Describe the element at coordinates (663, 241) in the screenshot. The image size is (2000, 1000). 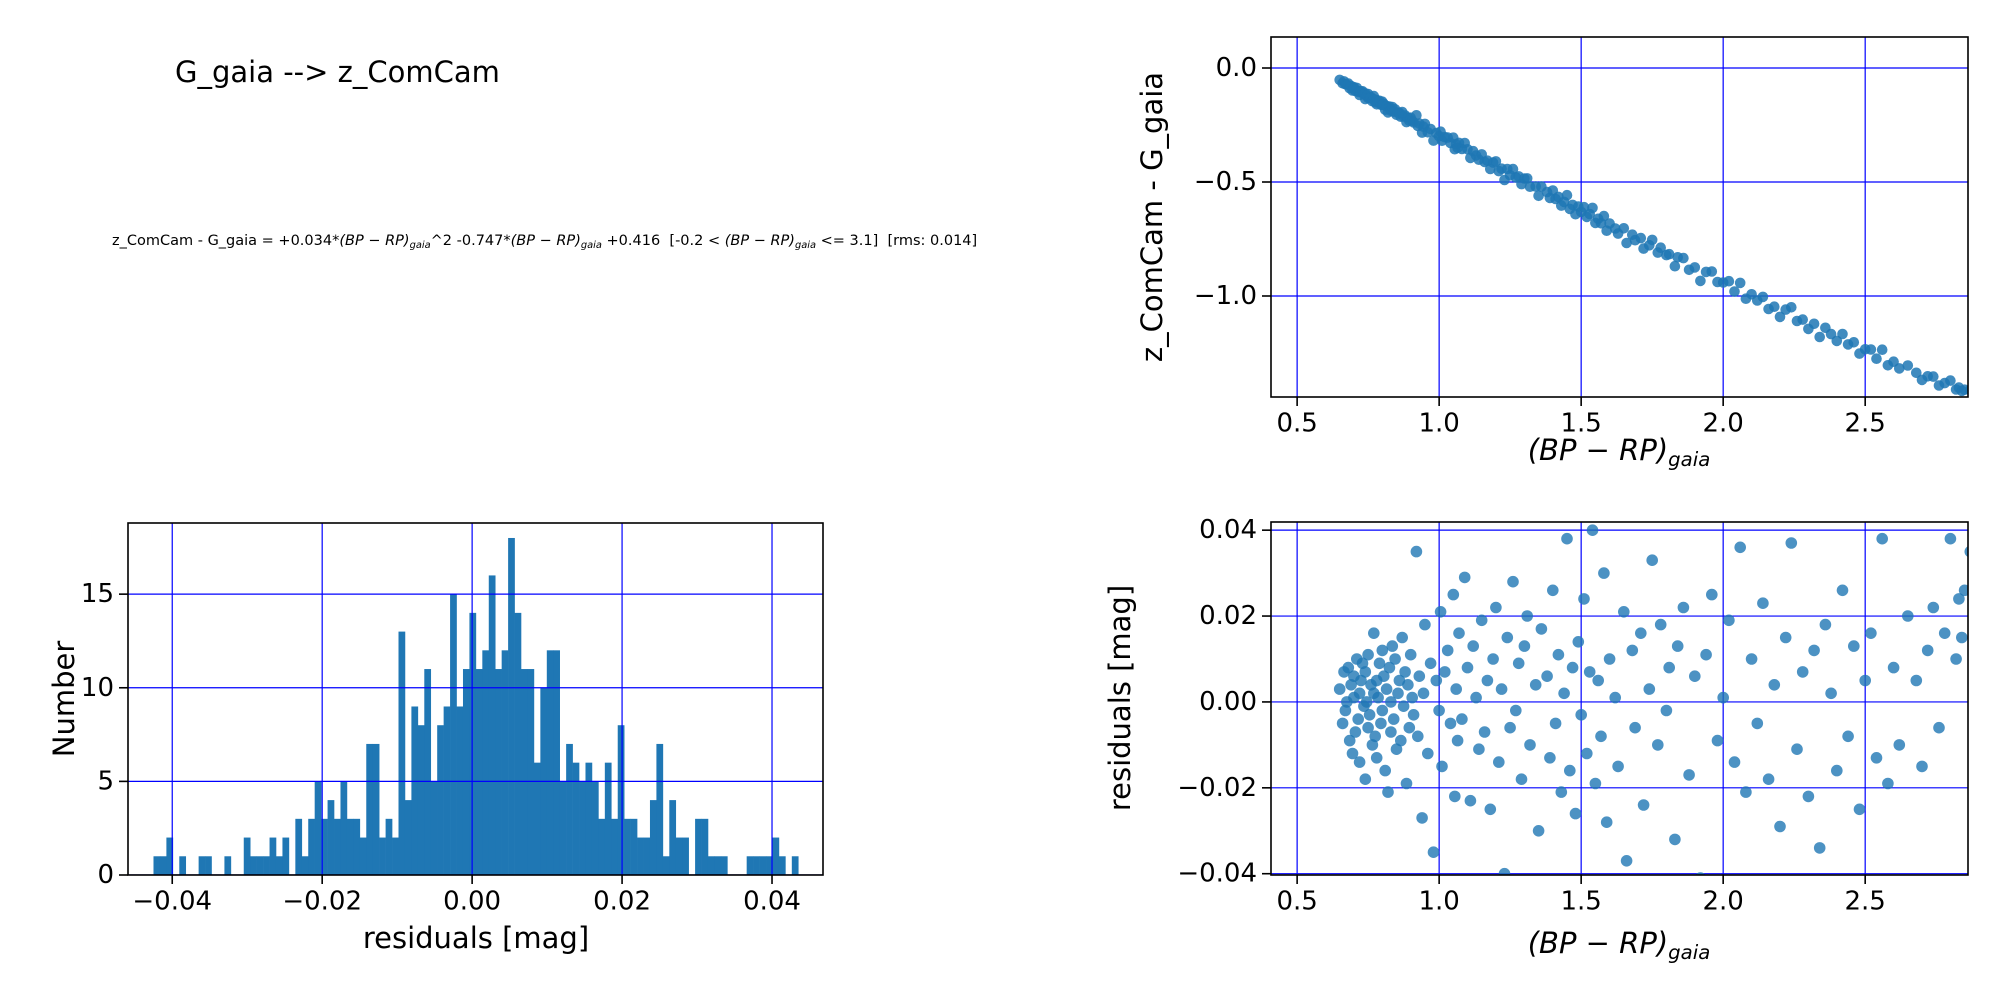
I see `math-segment: +0.416 [-0.2 <` at that location.